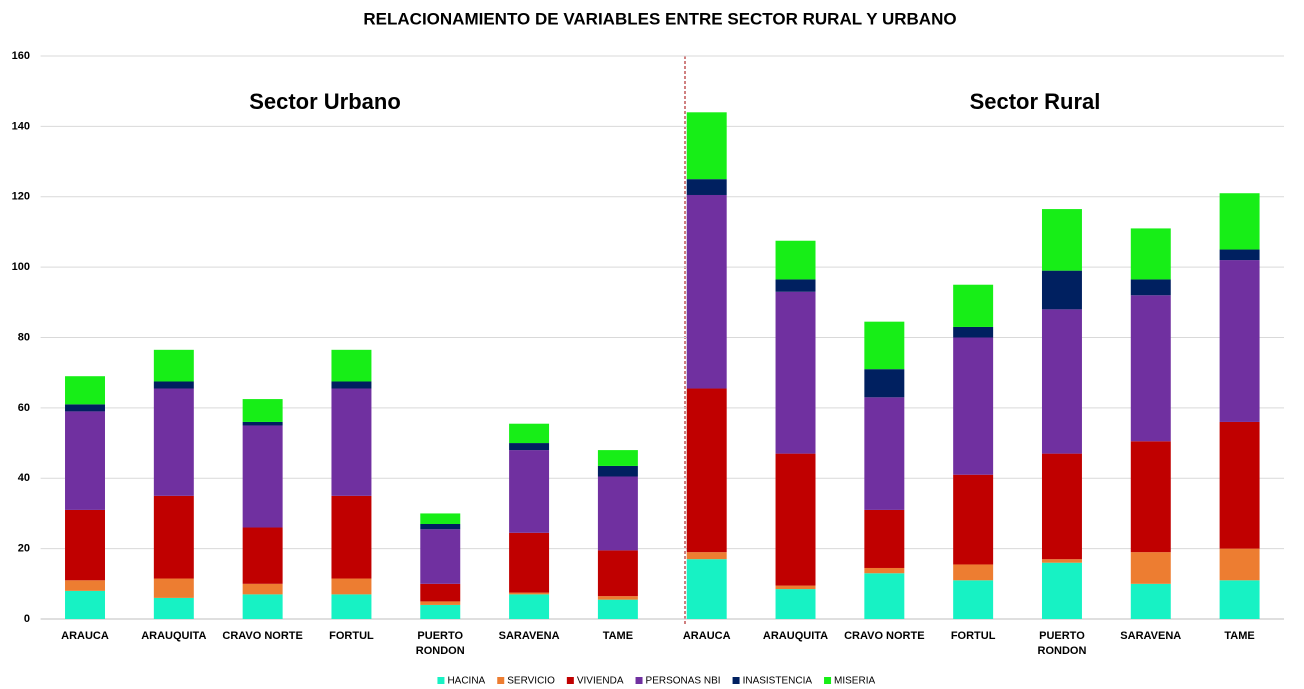  What do you see at coordinates (1062, 643) in the screenshot?
I see `x-tick-label: PUERTO RONDON` at bounding box center [1062, 643].